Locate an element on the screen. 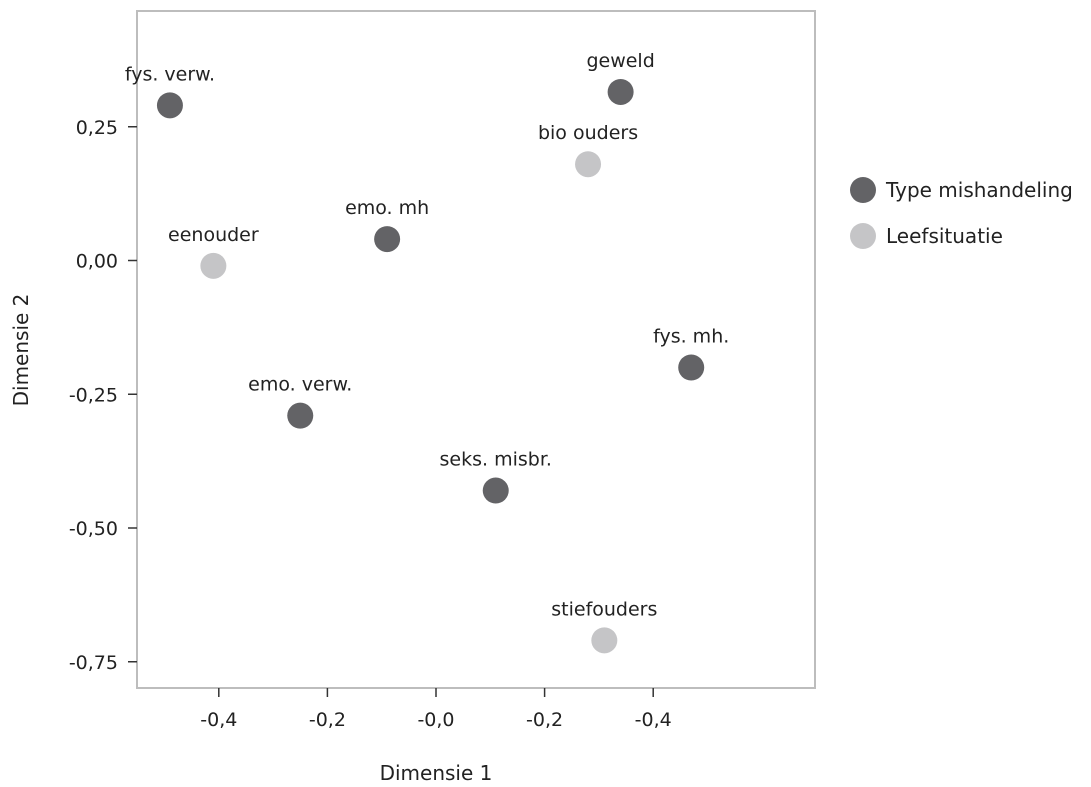 The height and width of the screenshot is (787, 1091). point-label: emo. verw. is located at coordinates (300, 385).